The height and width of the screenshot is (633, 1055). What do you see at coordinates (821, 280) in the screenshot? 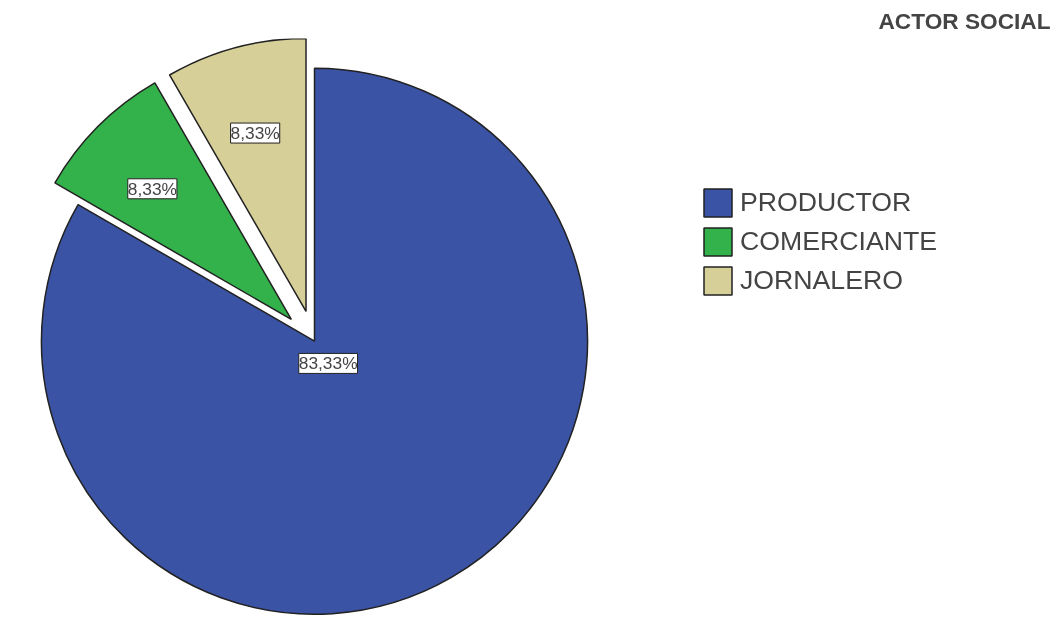
I see `legend-label: JORNALERO` at bounding box center [821, 280].